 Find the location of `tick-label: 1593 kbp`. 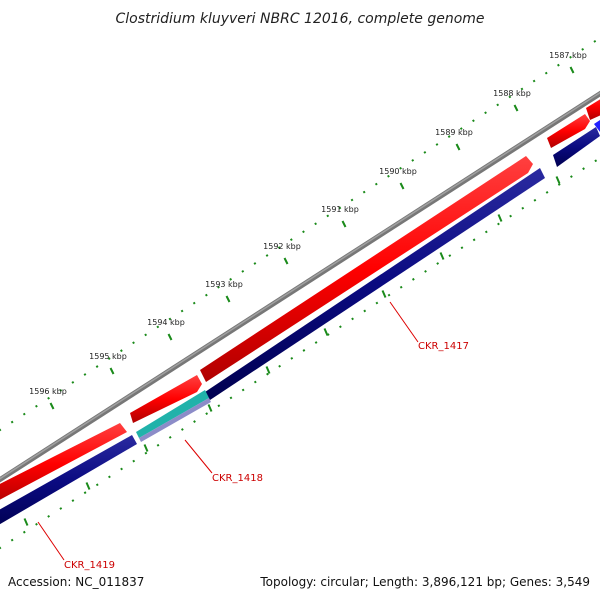

tick-label: 1593 kbp is located at coordinates (224, 284).